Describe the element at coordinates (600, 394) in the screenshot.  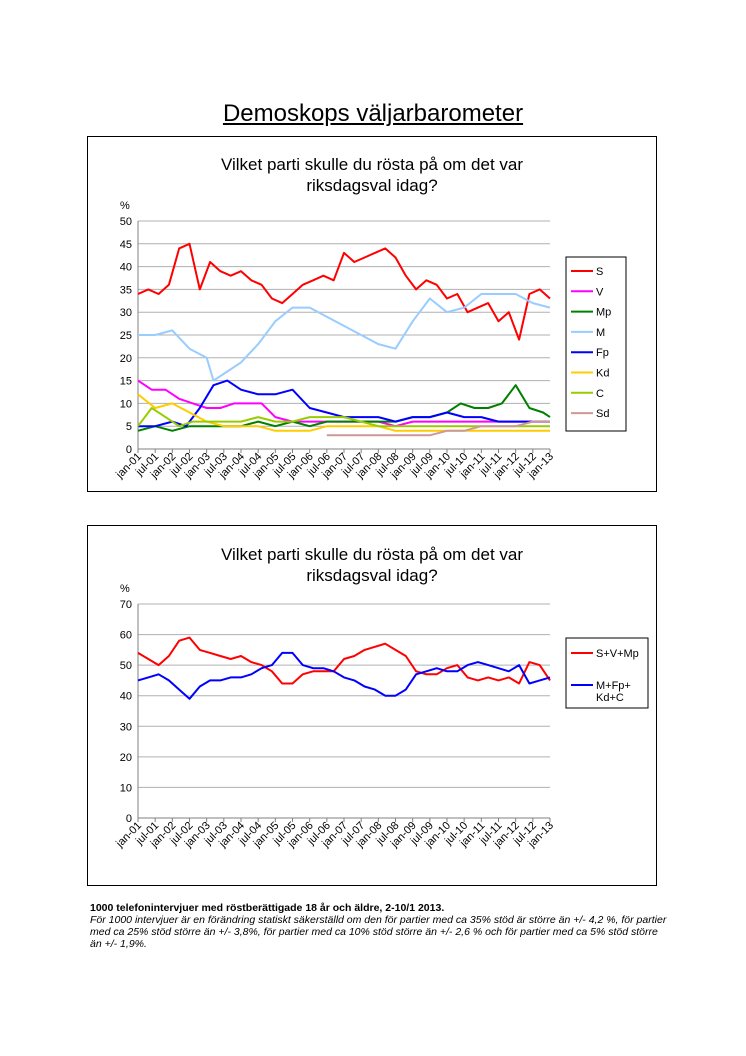
I see `legend-label: C` at that location.